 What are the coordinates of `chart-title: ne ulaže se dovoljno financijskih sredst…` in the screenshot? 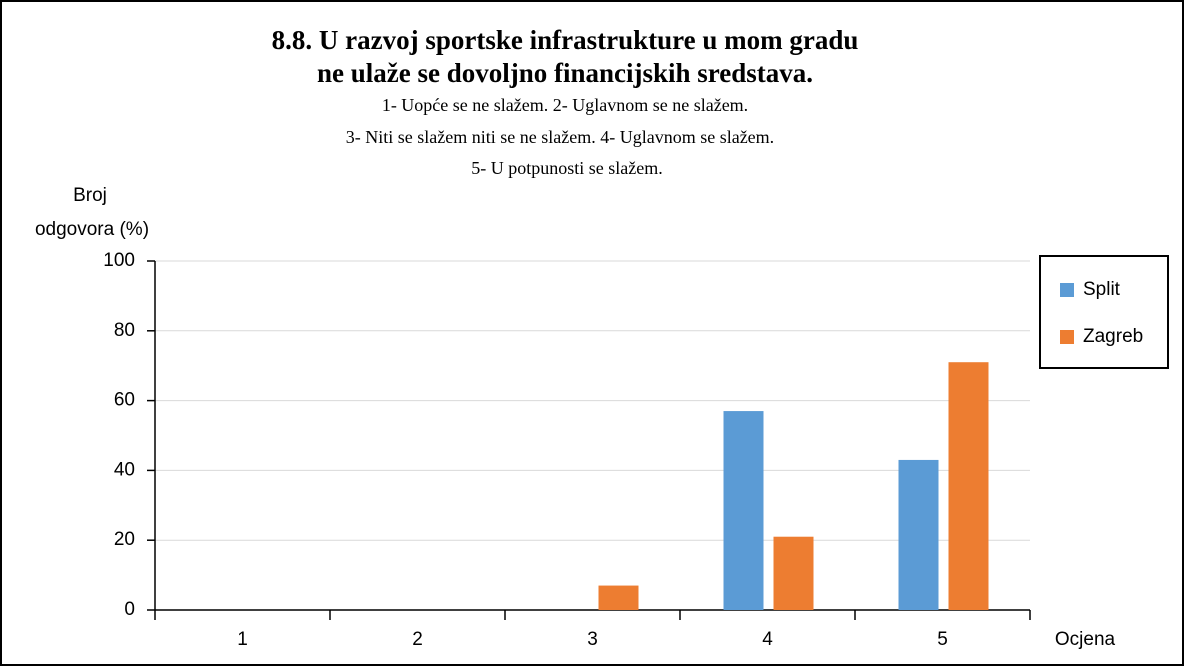 It's located at (565, 73).